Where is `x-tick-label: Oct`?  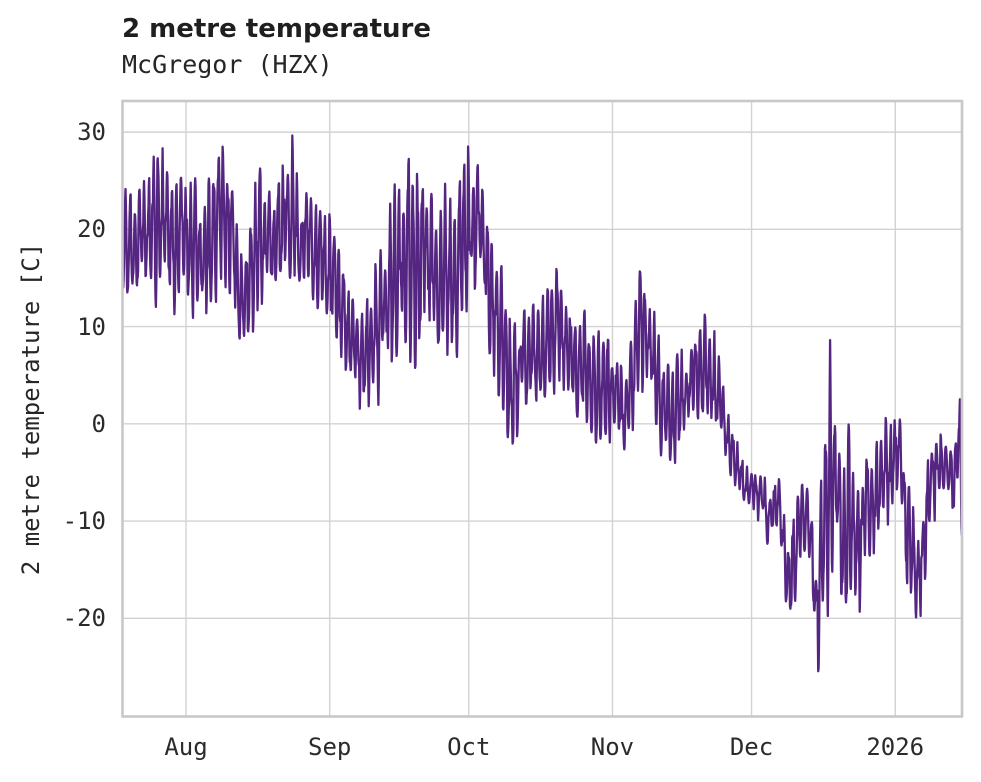 x-tick-label: Oct is located at coordinates (469, 747).